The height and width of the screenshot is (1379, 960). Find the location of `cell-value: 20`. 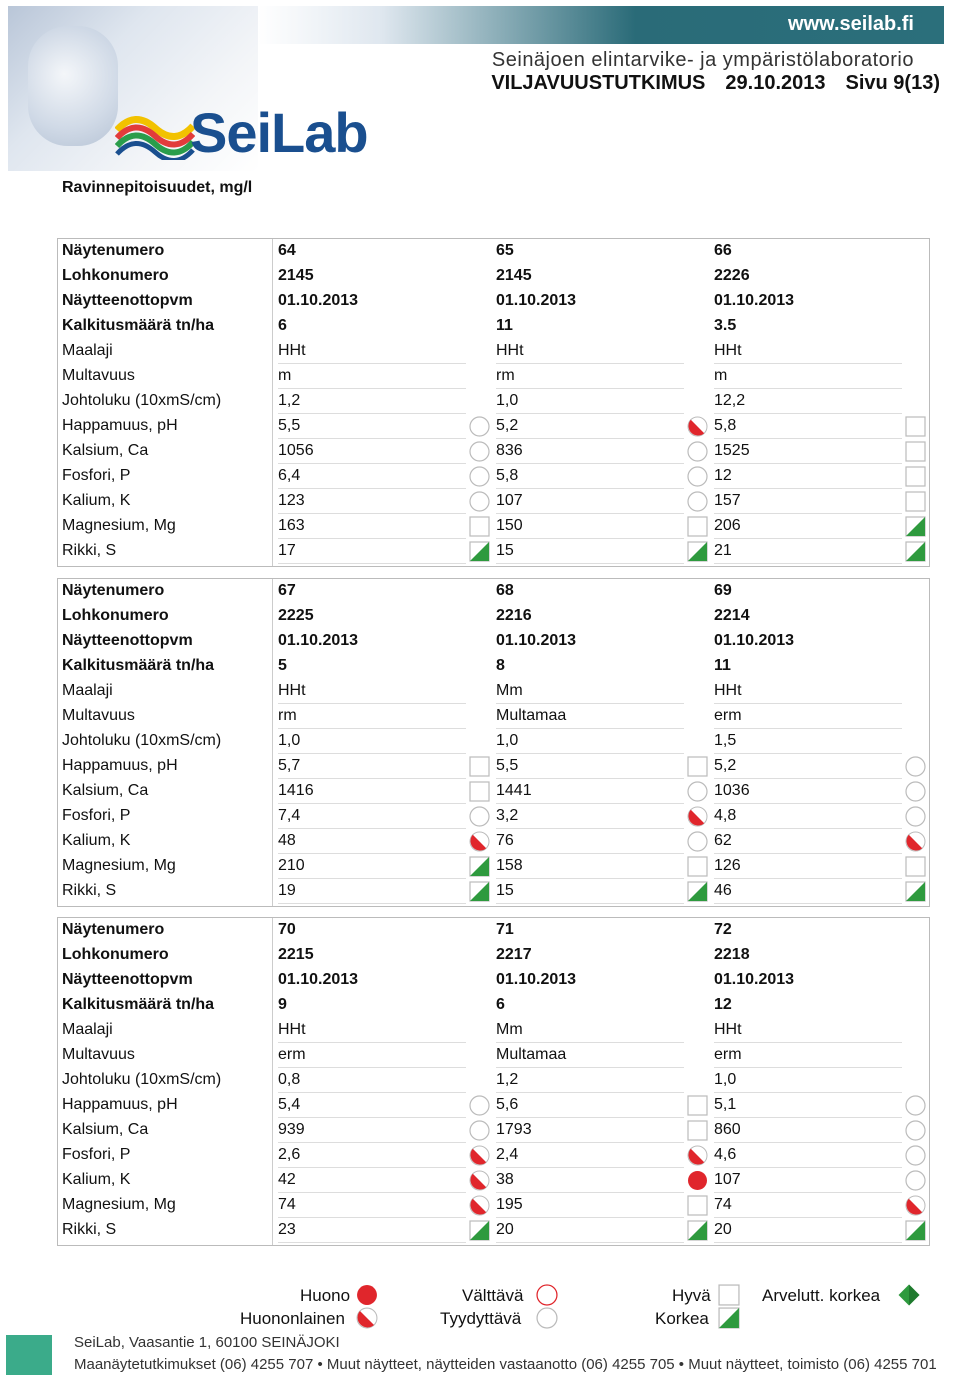

cell-value: 20 is located at coordinates (723, 1229).